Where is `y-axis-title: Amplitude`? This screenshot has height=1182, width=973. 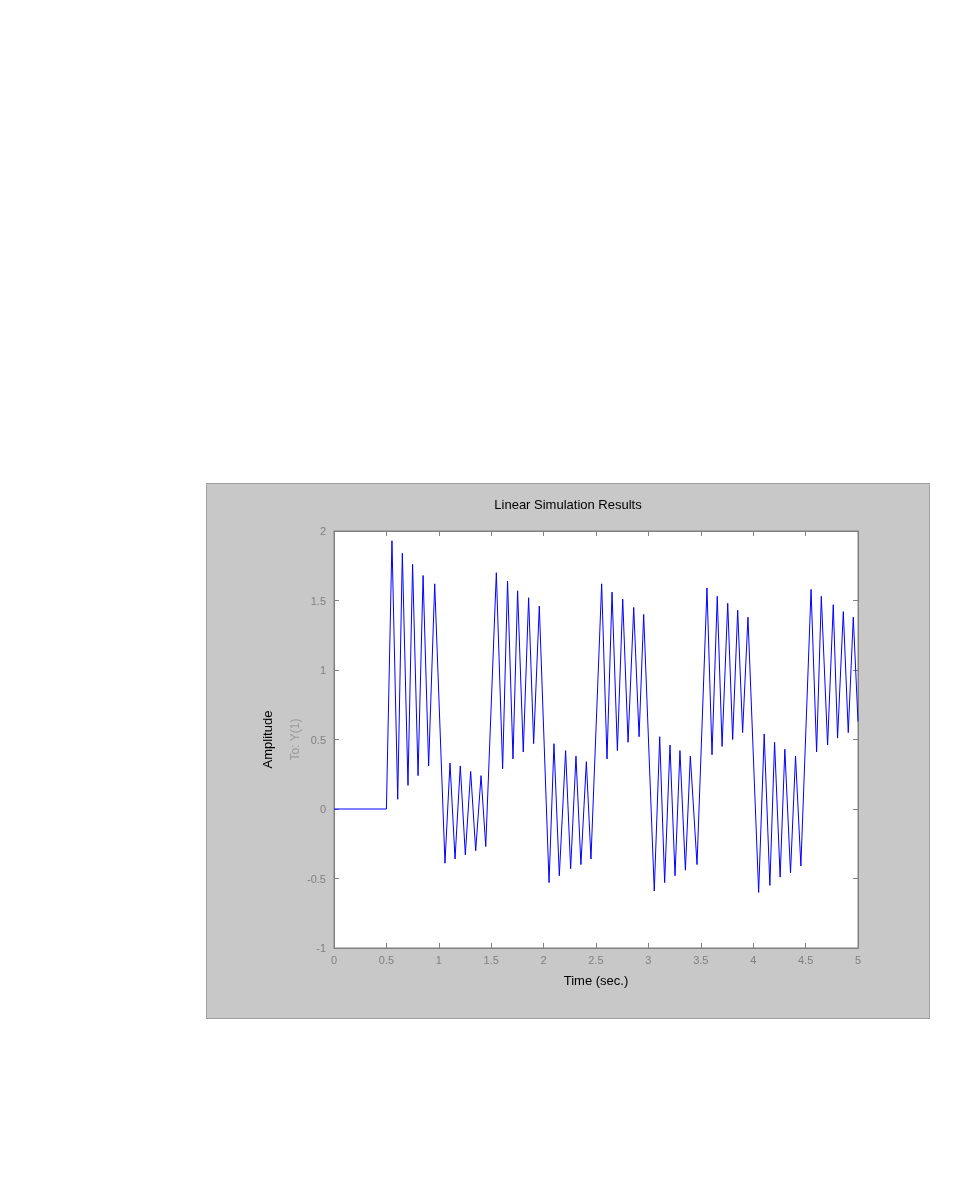
y-axis-title: Amplitude is located at coordinates (267, 739).